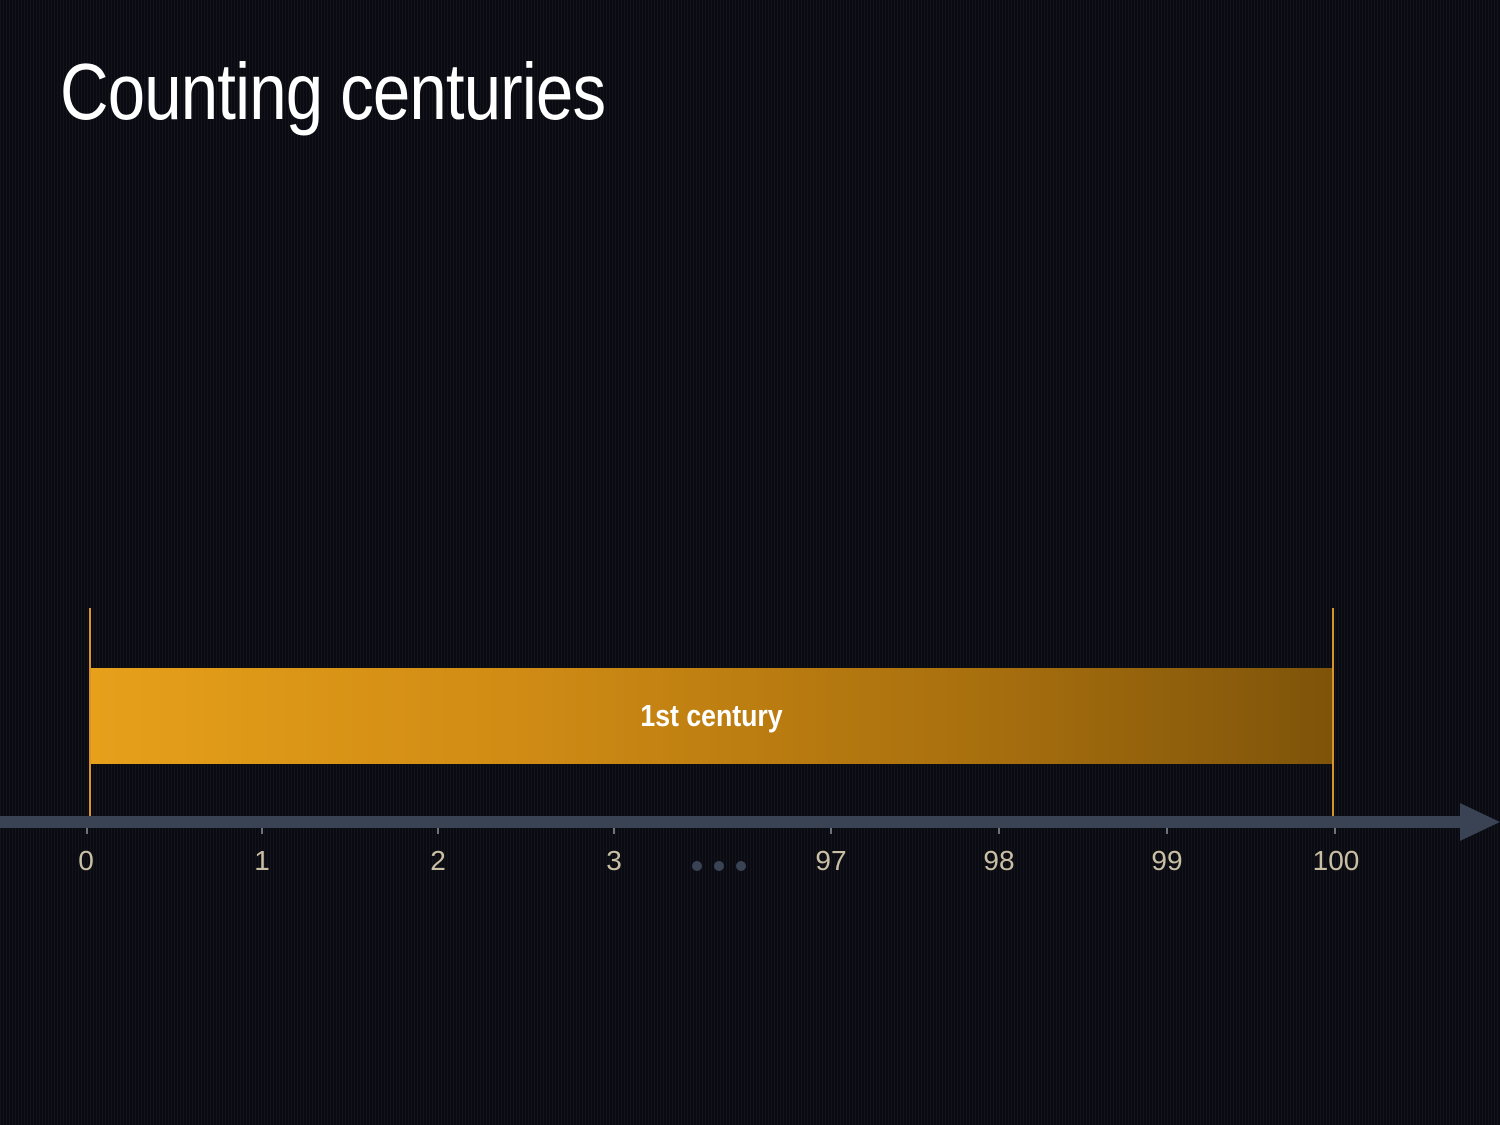  What do you see at coordinates (999, 860) in the screenshot?
I see `tick-label-98: 98` at bounding box center [999, 860].